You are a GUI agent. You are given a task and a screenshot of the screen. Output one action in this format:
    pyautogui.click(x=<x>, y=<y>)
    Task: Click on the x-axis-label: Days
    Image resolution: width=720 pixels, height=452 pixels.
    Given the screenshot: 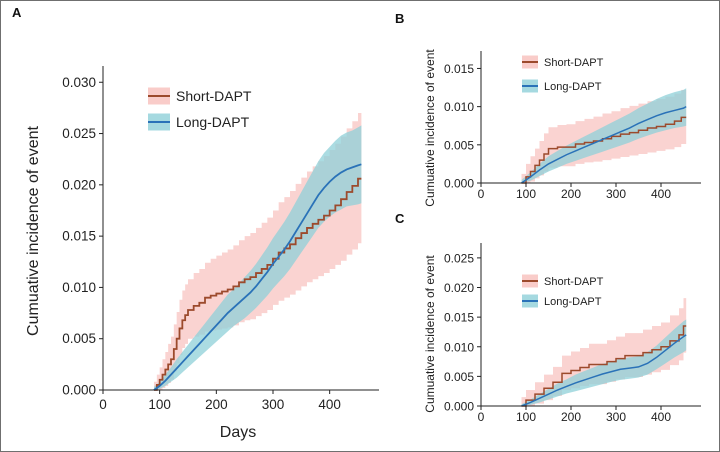 What is the action you would take?
    pyautogui.click(x=238, y=432)
    